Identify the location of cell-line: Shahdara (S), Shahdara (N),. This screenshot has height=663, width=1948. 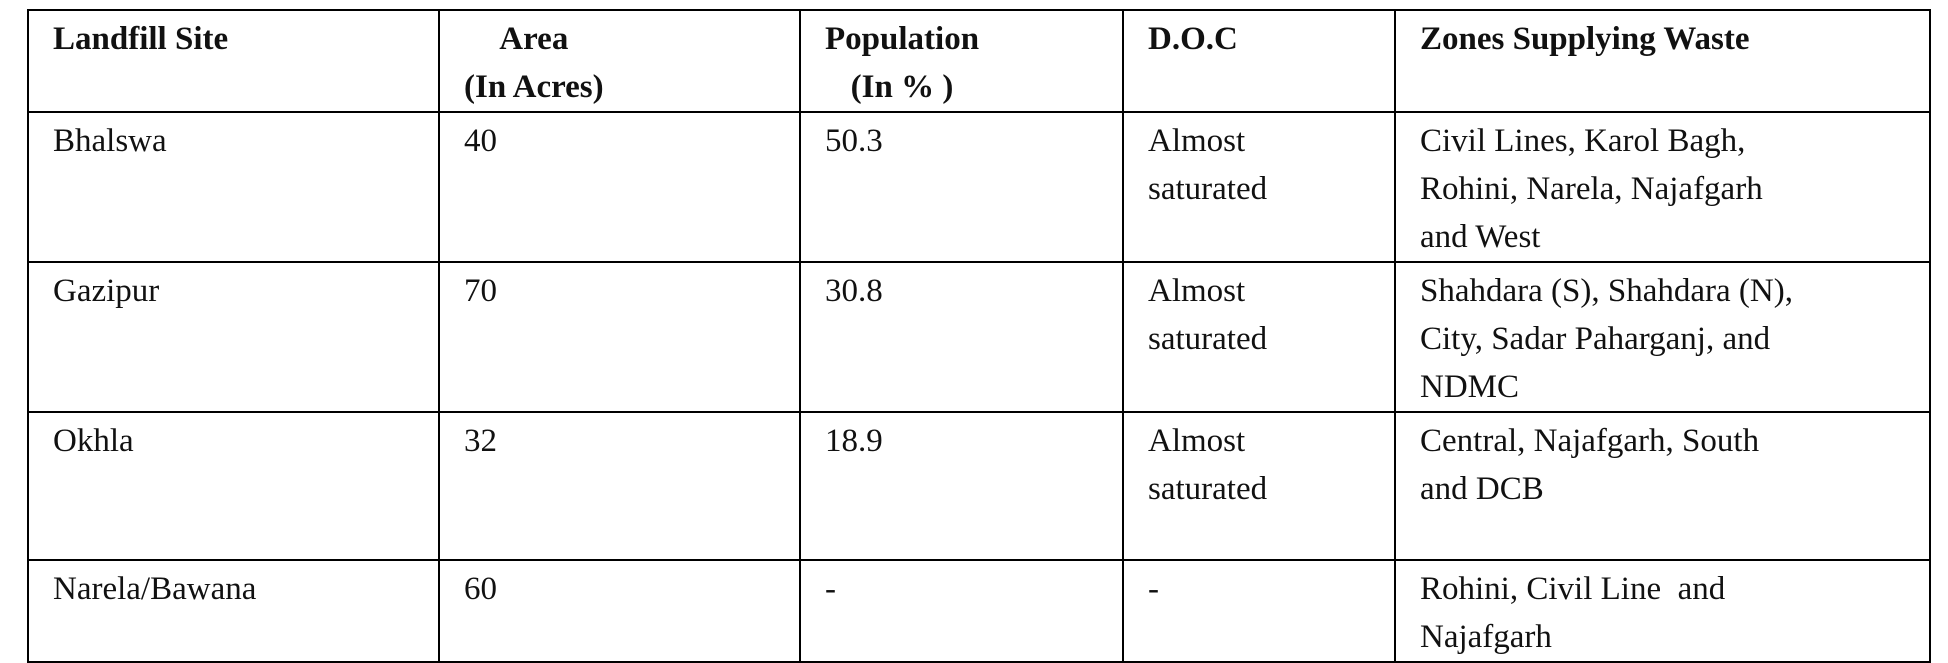
(1606, 291).